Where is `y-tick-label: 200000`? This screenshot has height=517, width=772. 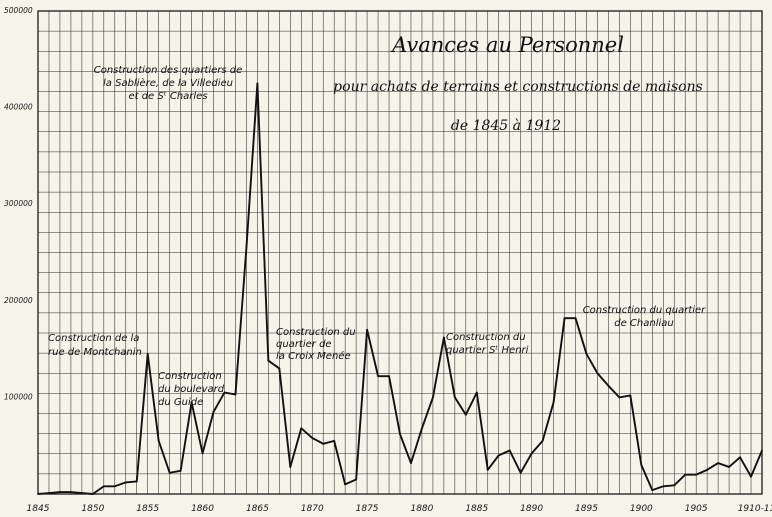
y-tick-label: 200000 is located at coordinates (18, 300).